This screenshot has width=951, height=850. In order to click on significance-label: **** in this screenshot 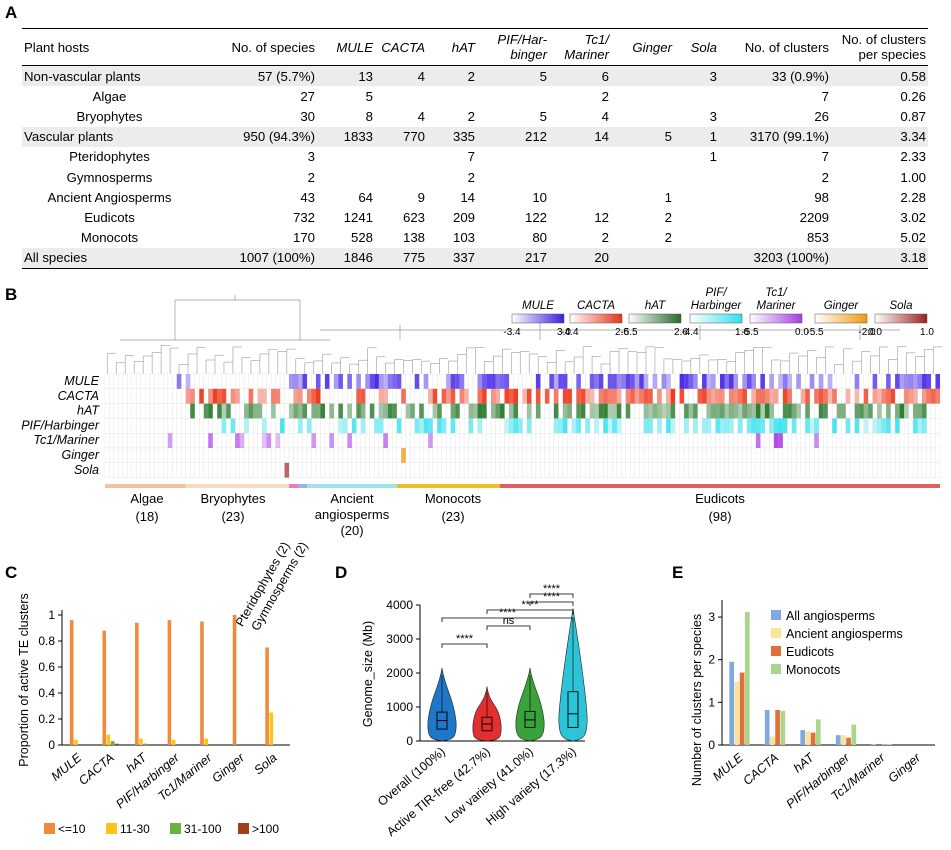, I will do `click(552, 589)`.